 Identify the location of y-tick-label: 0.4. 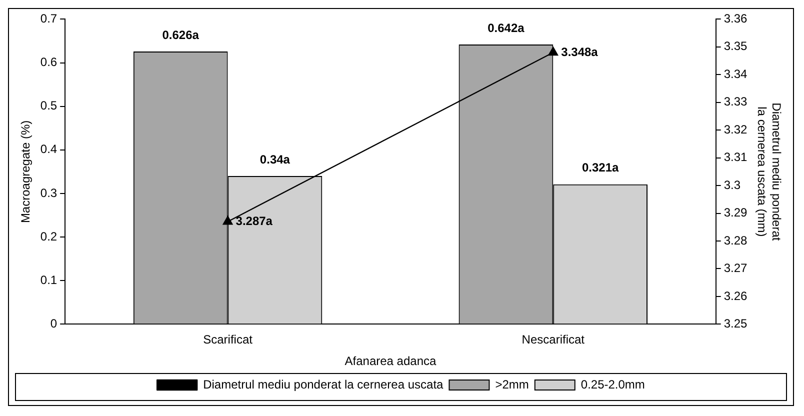
(49, 149).